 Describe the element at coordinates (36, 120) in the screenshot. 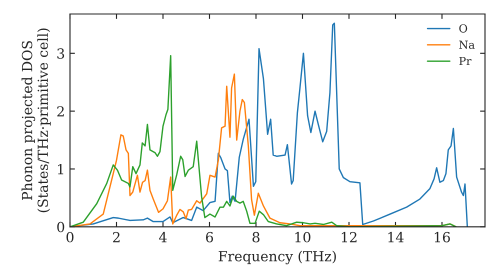

I see `y-axis-title: Phonon projected DOS (States/THz·primitive cell)` at that location.